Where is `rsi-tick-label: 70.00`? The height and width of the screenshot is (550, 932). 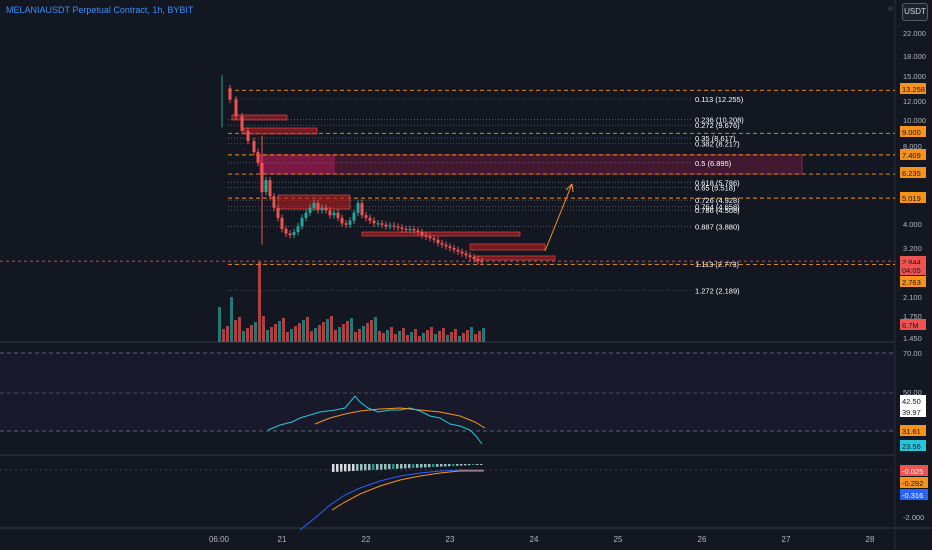 rsi-tick-label: 70.00 is located at coordinates (912, 353).